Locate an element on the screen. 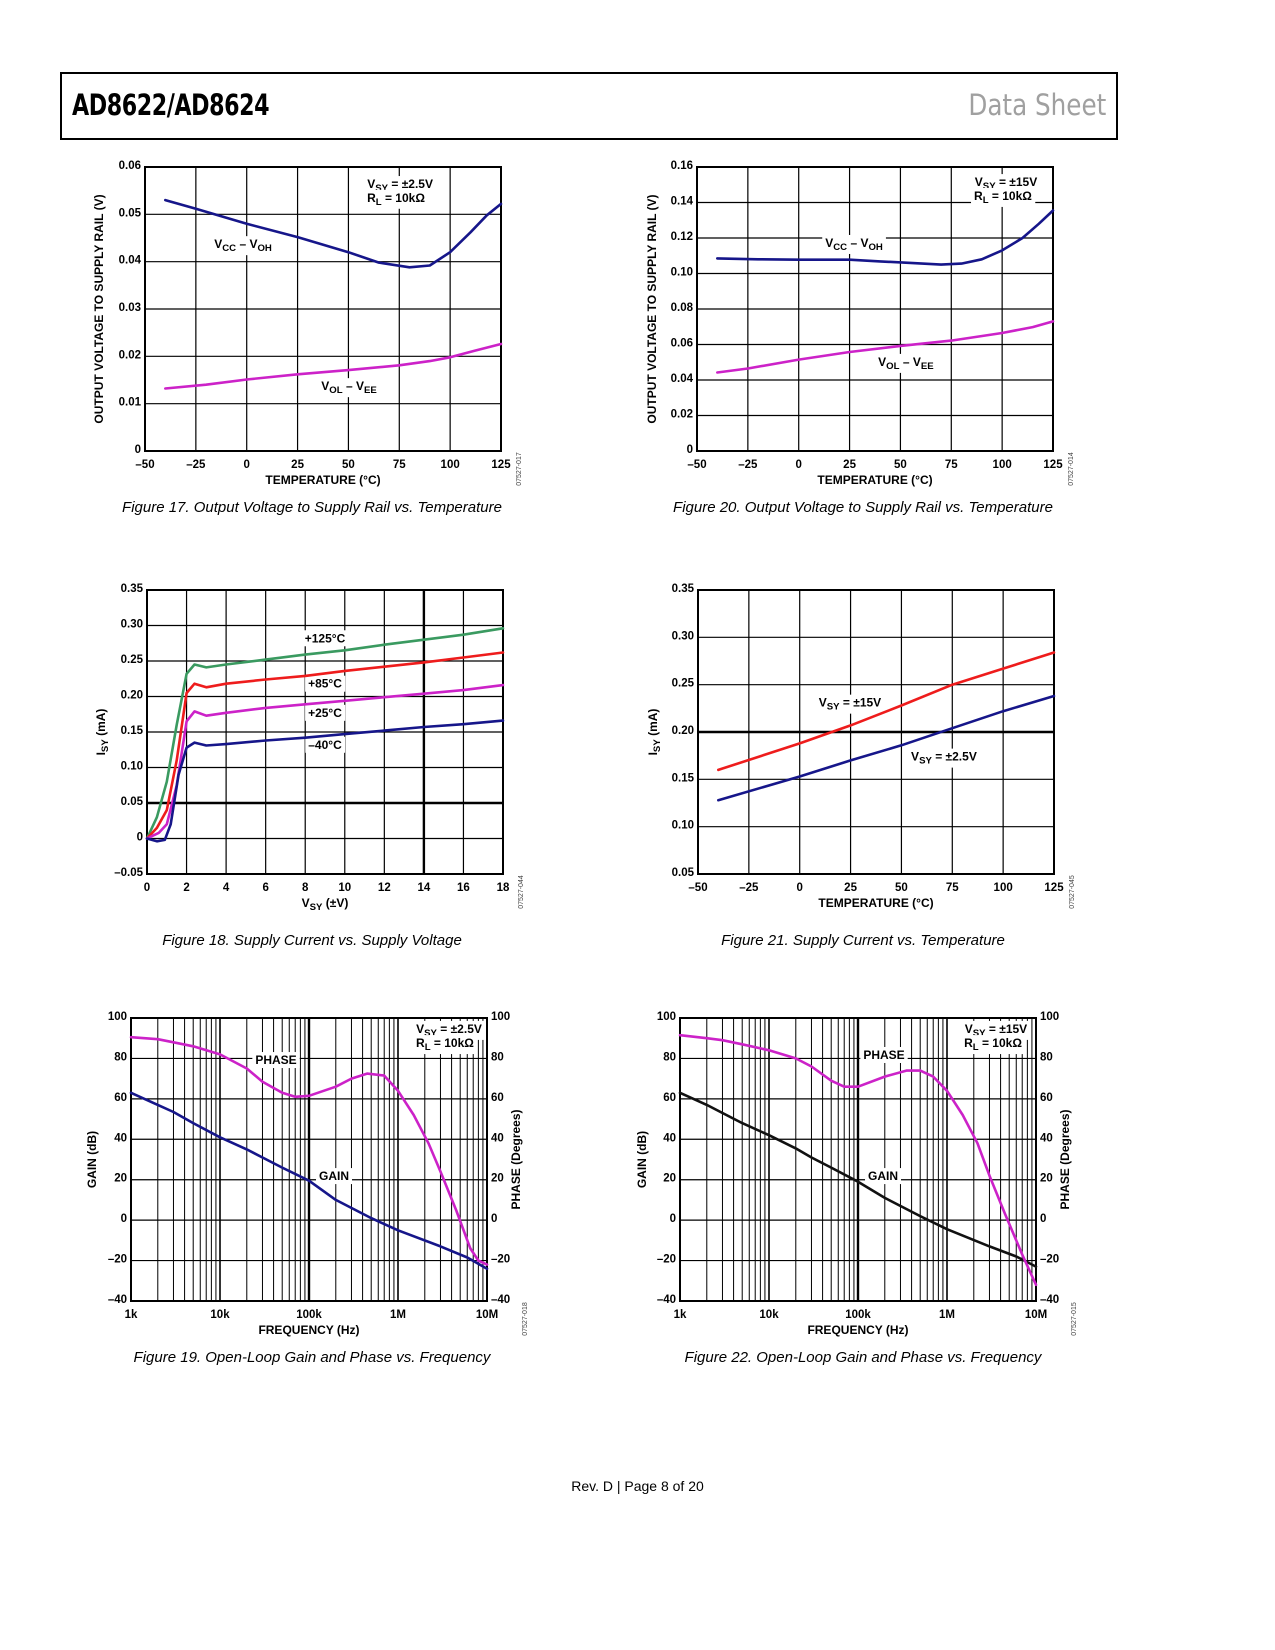  chart-annotation: +125°C is located at coordinates (325, 638).